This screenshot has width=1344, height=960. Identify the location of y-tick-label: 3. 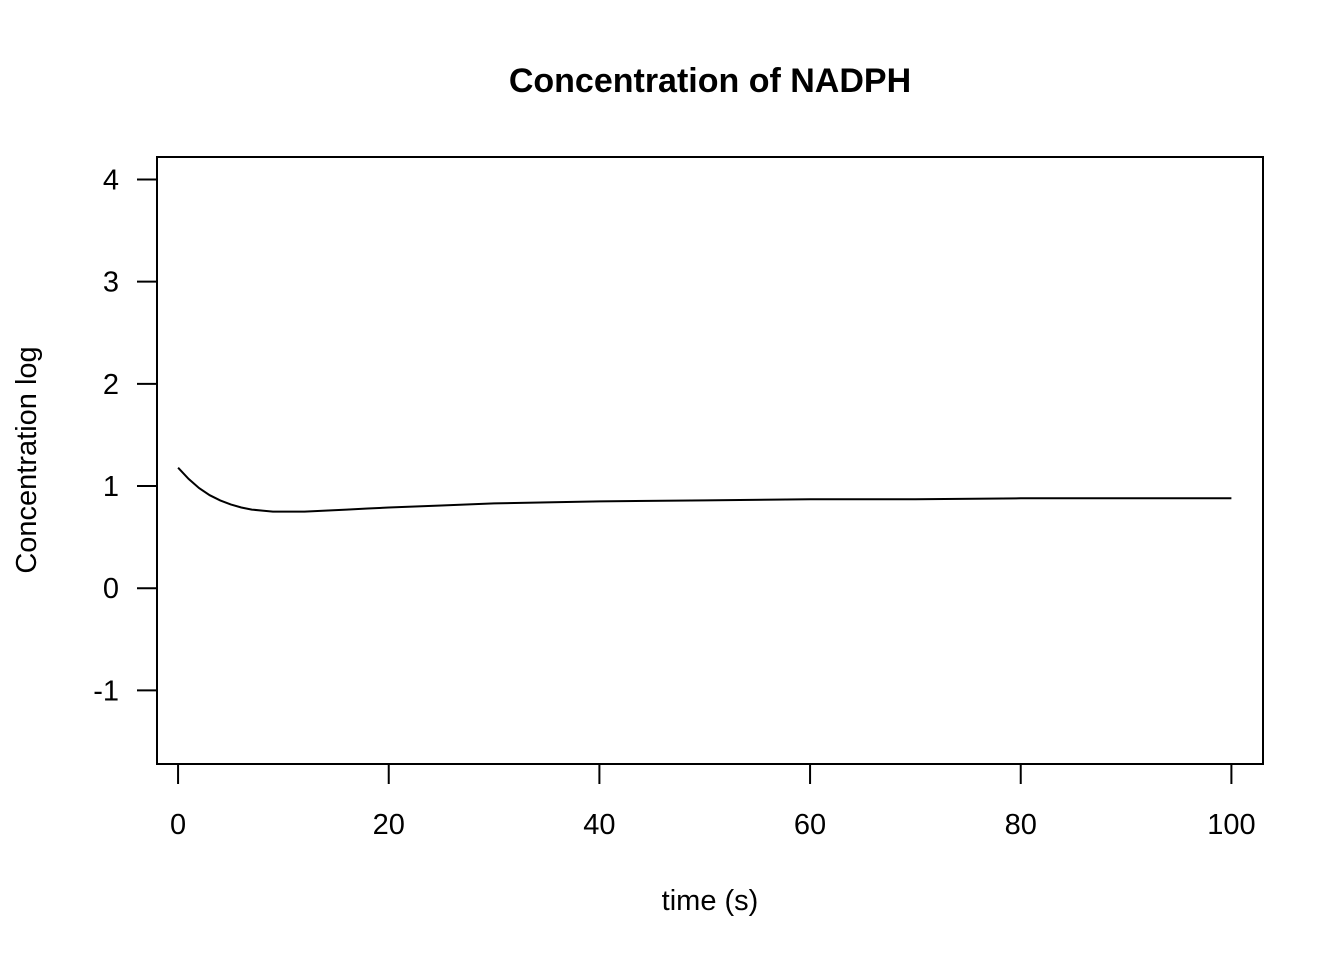
(111, 283).